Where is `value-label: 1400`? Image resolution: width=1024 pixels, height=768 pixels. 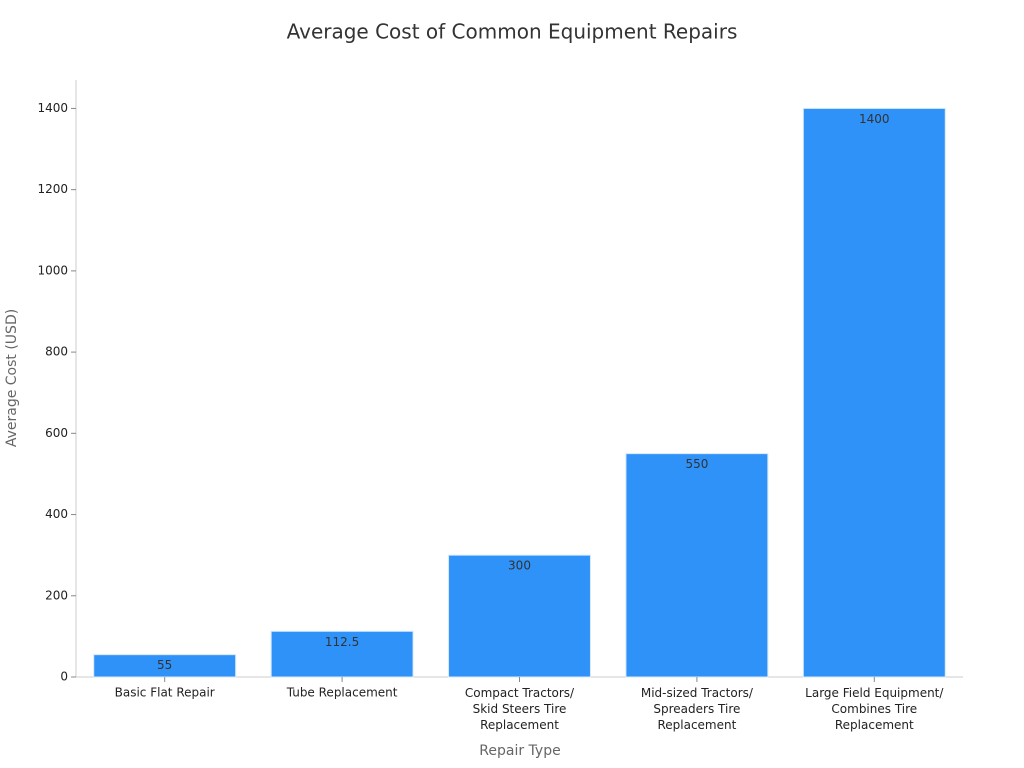 value-label: 1400 is located at coordinates (874, 119).